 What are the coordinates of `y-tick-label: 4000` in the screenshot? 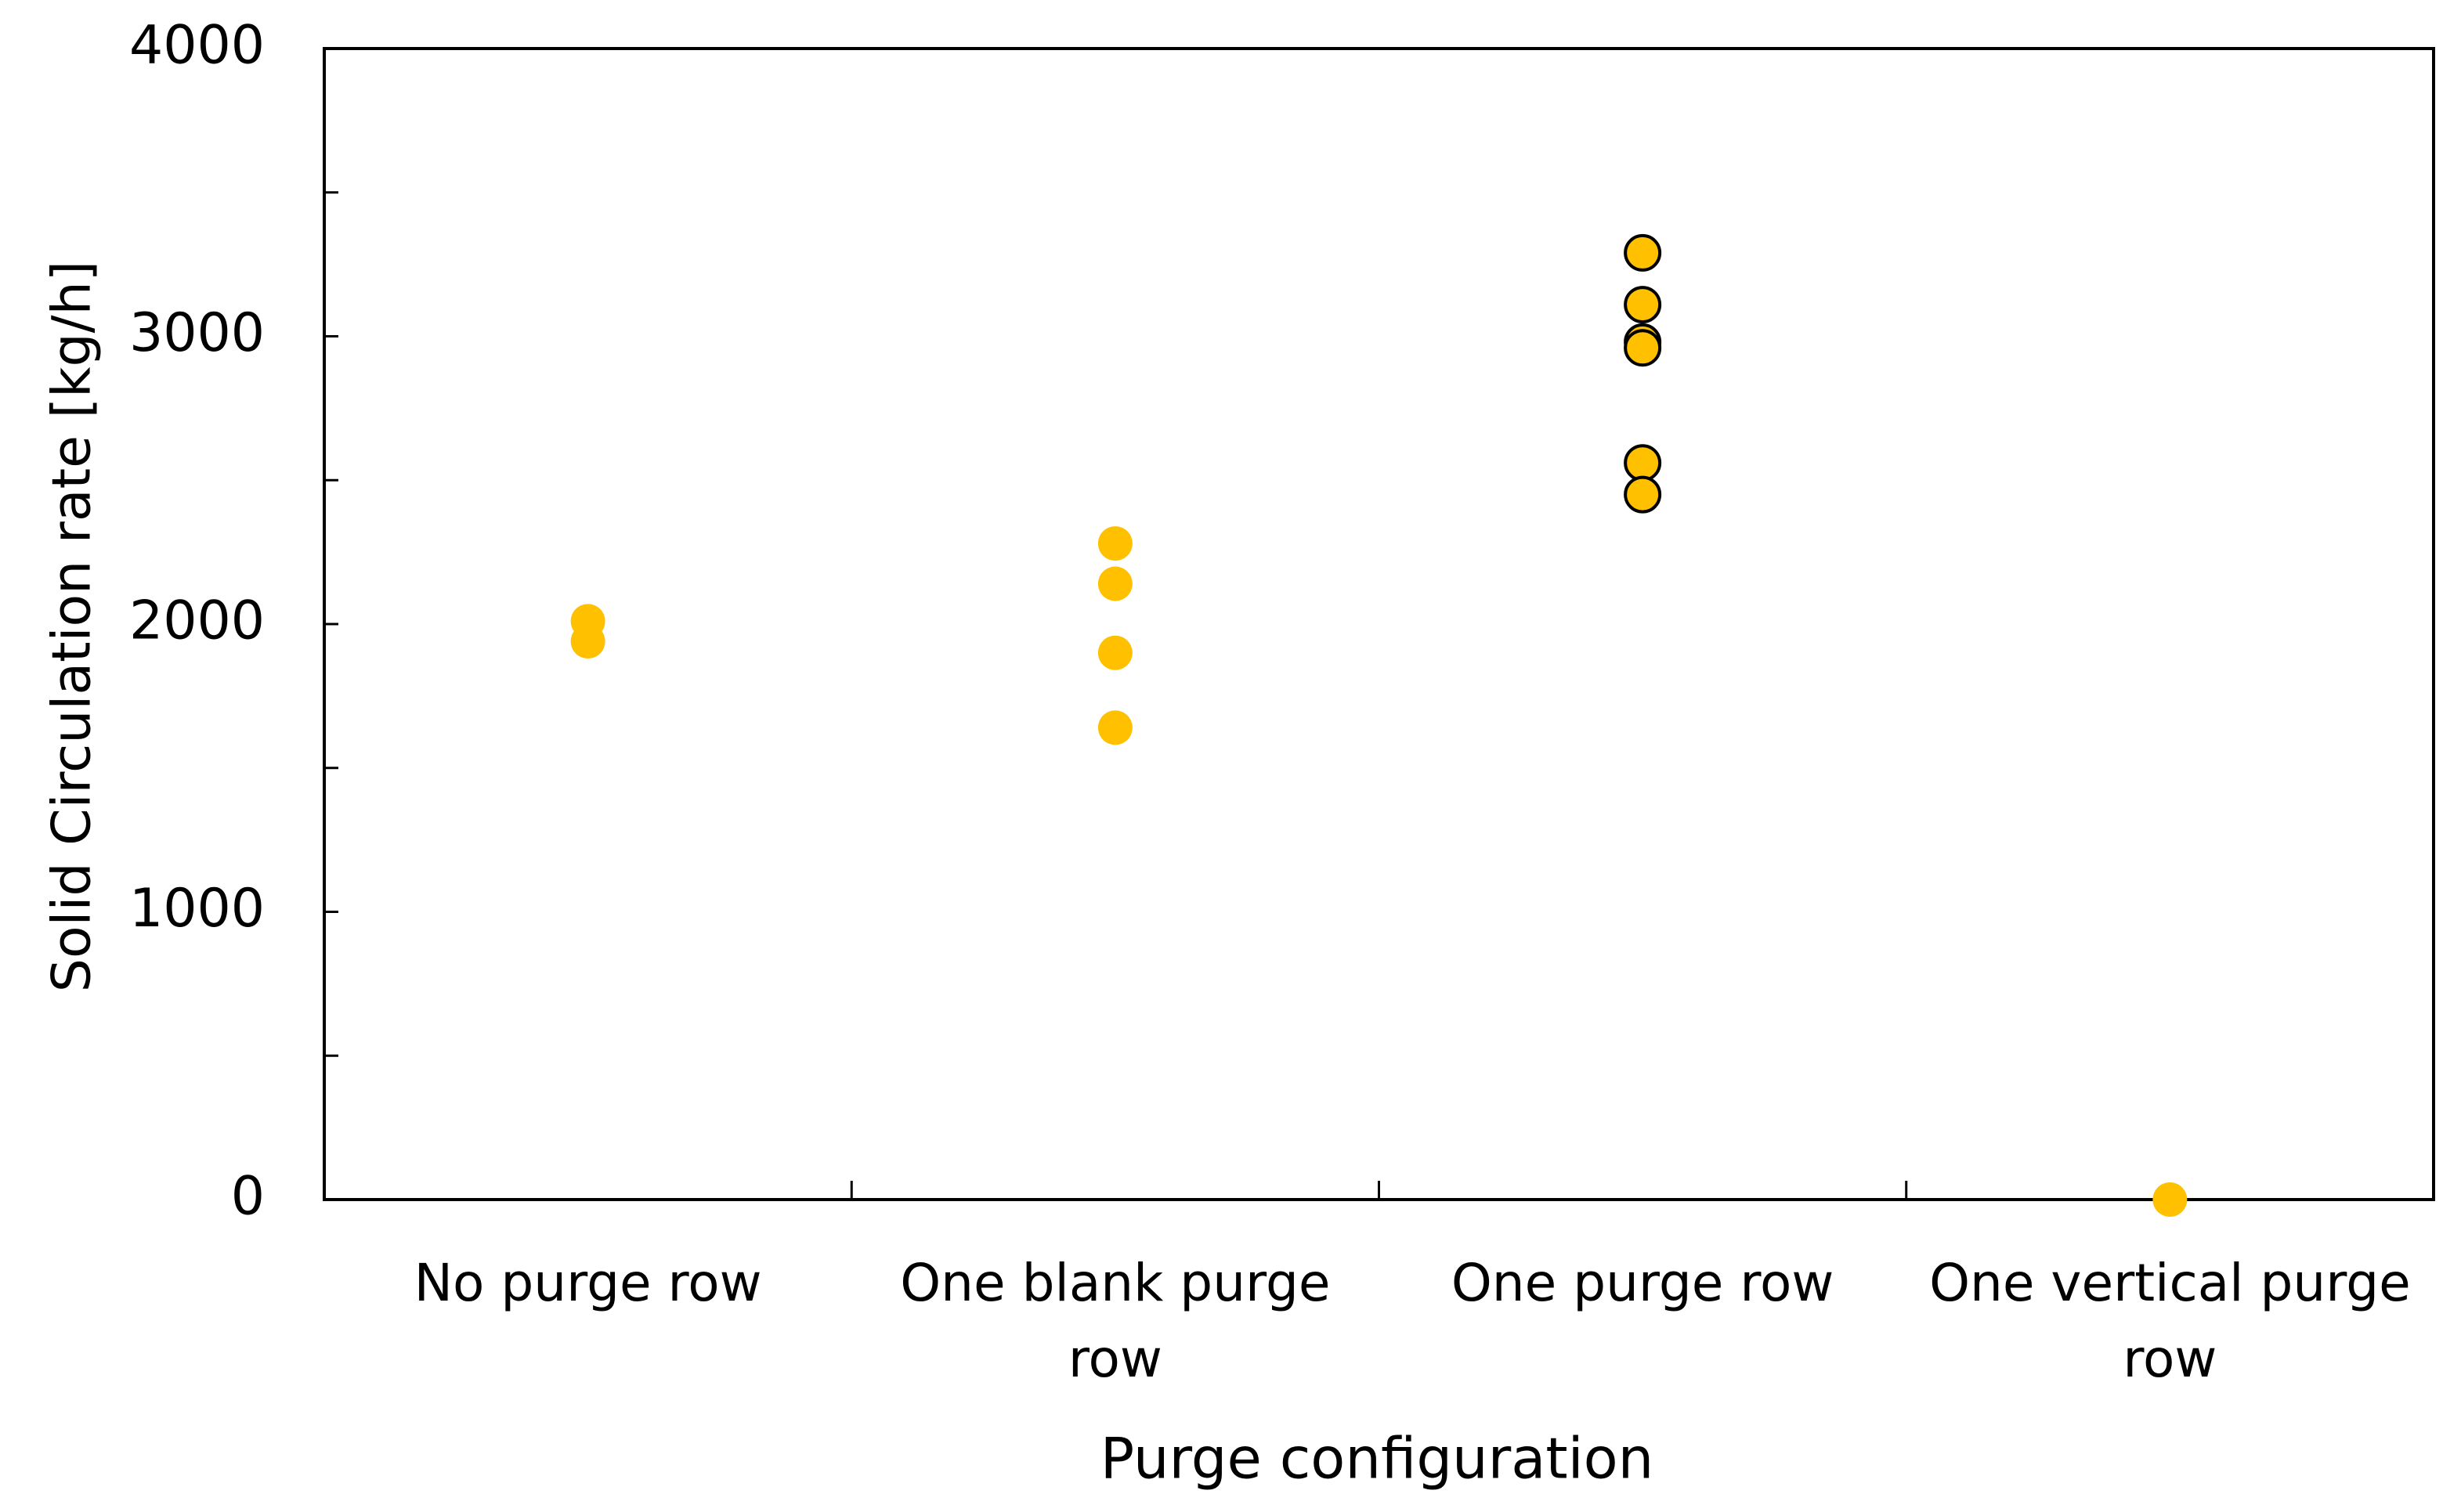 It's located at (197, 46).